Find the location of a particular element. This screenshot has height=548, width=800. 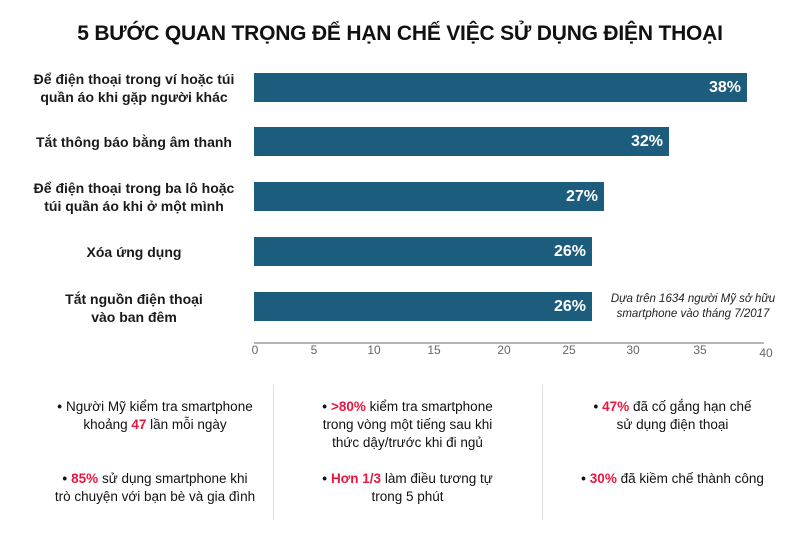

label-line: Tắt nguồn điện thoại is located at coordinates (134, 299).